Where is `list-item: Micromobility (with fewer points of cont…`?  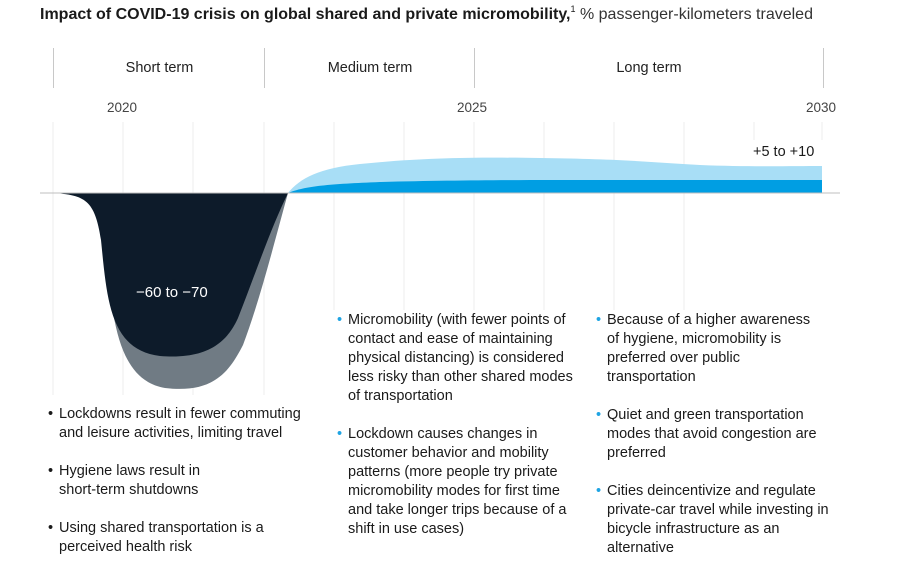
list-item: Micromobility (with fewer points of cont… is located at coordinates (460, 358).